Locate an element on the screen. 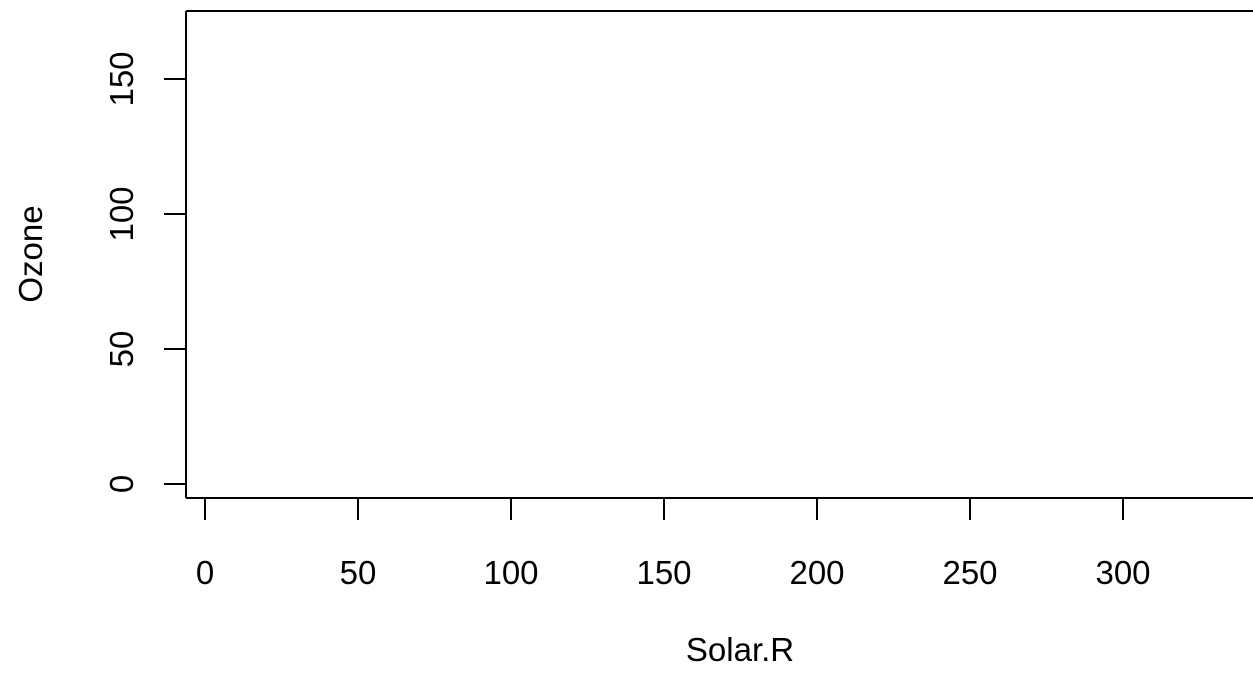  y-tick-label-50: 50 is located at coordinates (121, 349).